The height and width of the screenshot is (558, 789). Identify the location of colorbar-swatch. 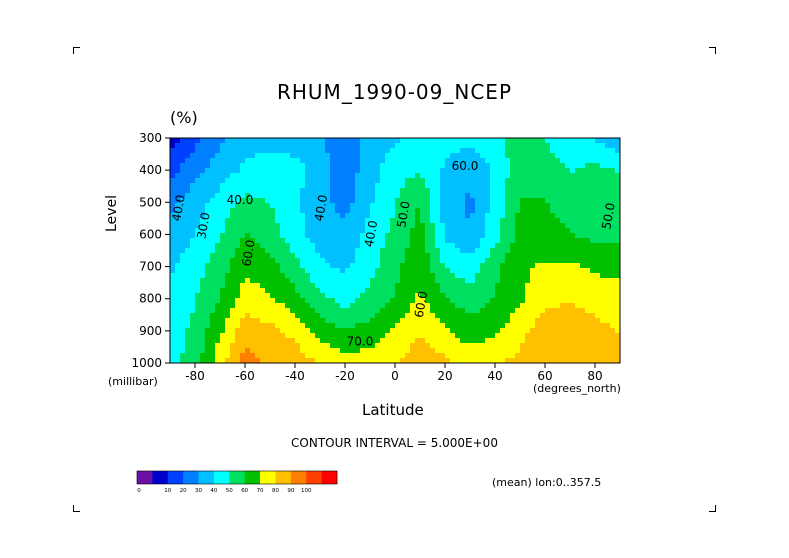
(145, 477).